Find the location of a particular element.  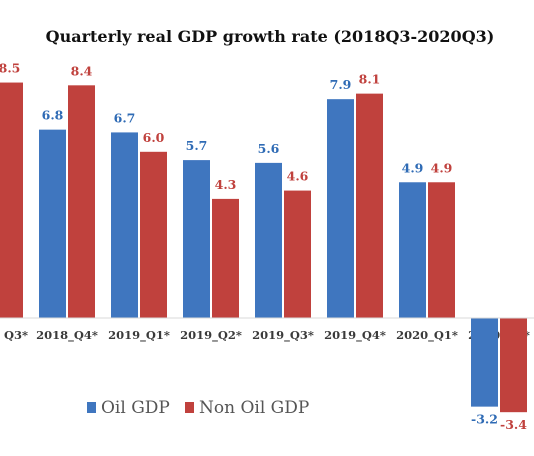

x-tick-label-2018-q4: 2018_Q4* is located at coordinates (67, 335).